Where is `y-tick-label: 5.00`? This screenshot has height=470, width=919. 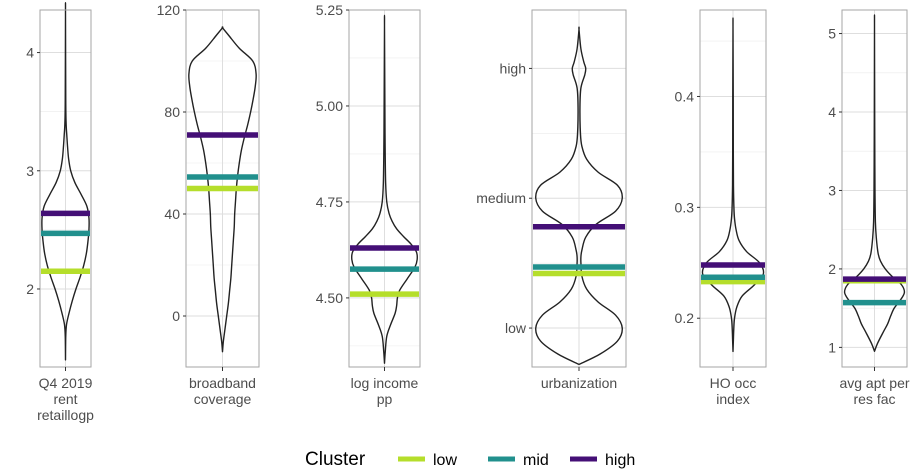 y-tick-label: 5.00 is located at coordinates (329, 106).